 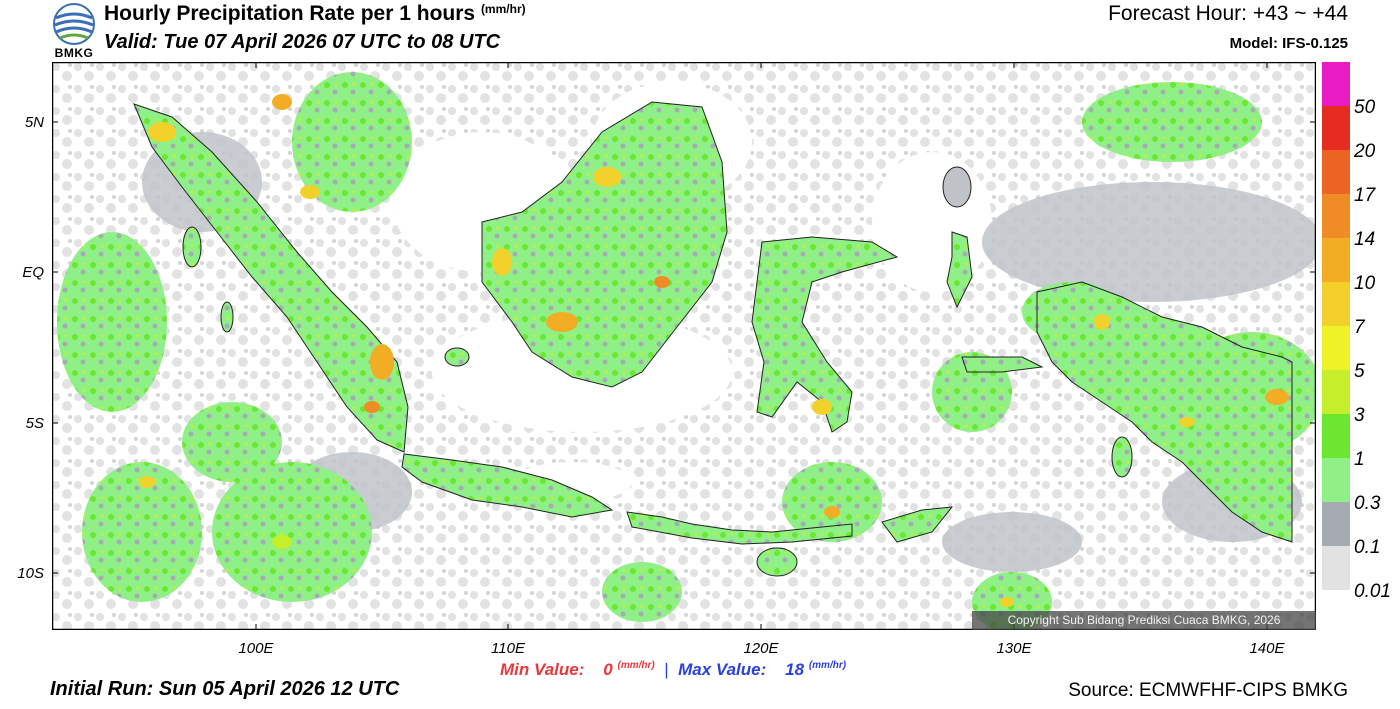 I want to click on bmkg-logo: BMKG, so click(x=74, y=31).